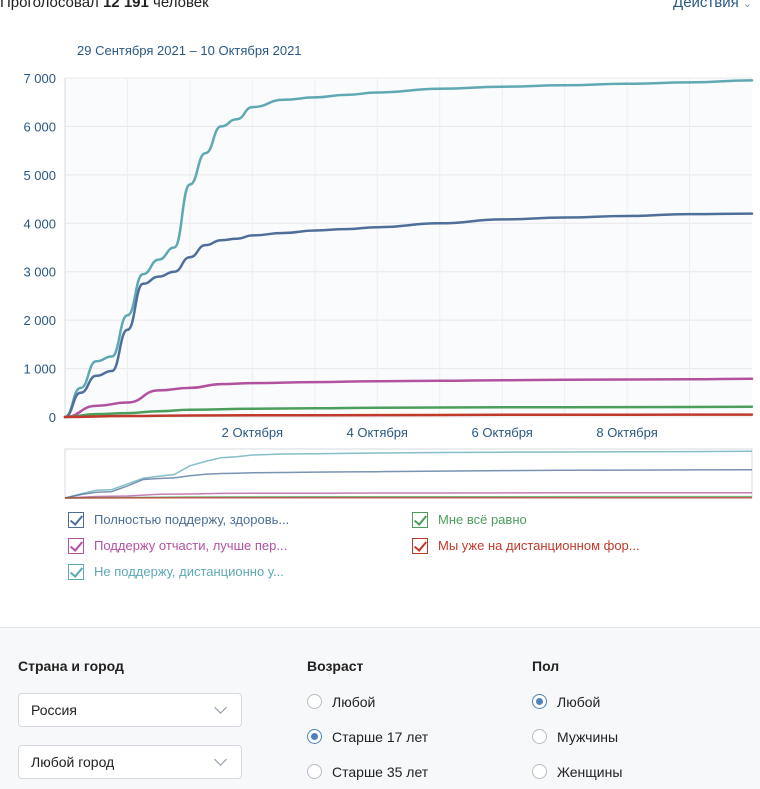  I want to click on y-tick-label: 0, so click(52, 417).